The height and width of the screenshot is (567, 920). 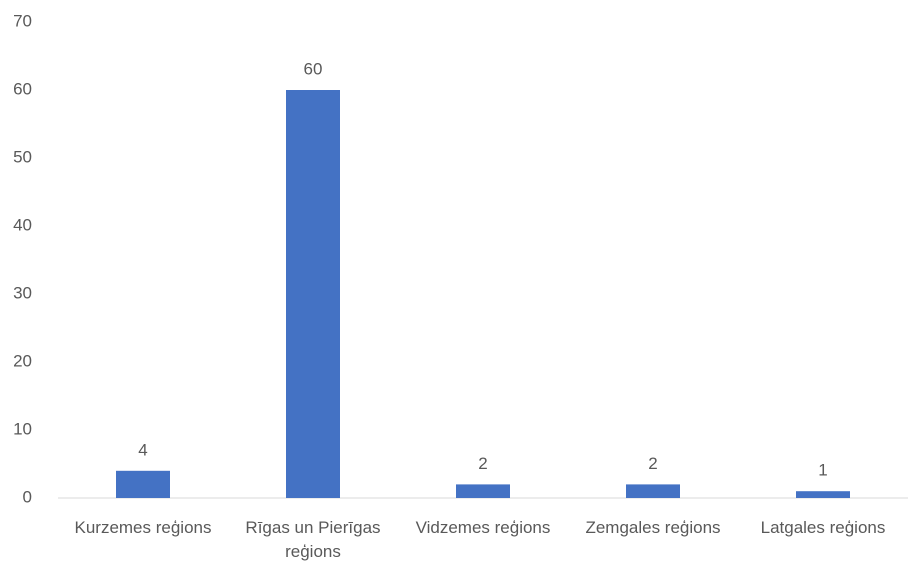 What do you see at coordinates (313, 539) in the screenshot?
I see `x-tick-label: Rīgas un Pierīgas reģions` at bounding box center [313, 539].